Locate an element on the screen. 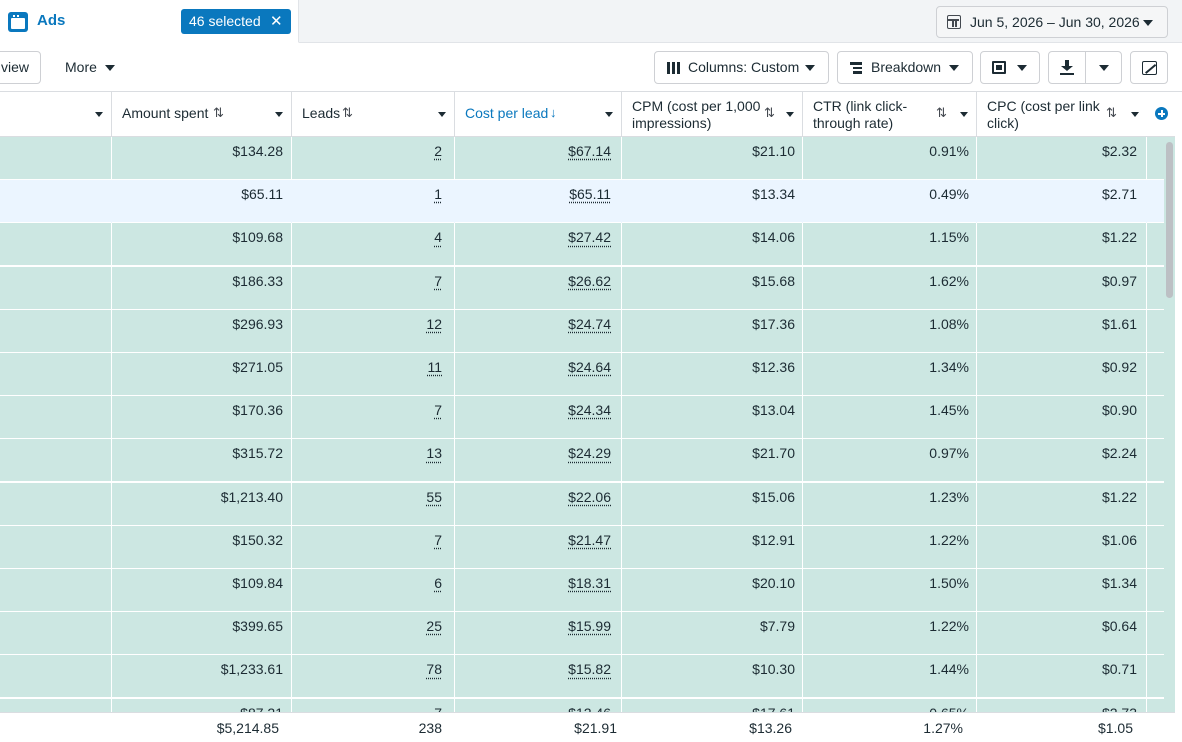  table-row: $271.05 11 $24.64 $12.36 1.34% $0.92 is located at coordinates (587, 374).